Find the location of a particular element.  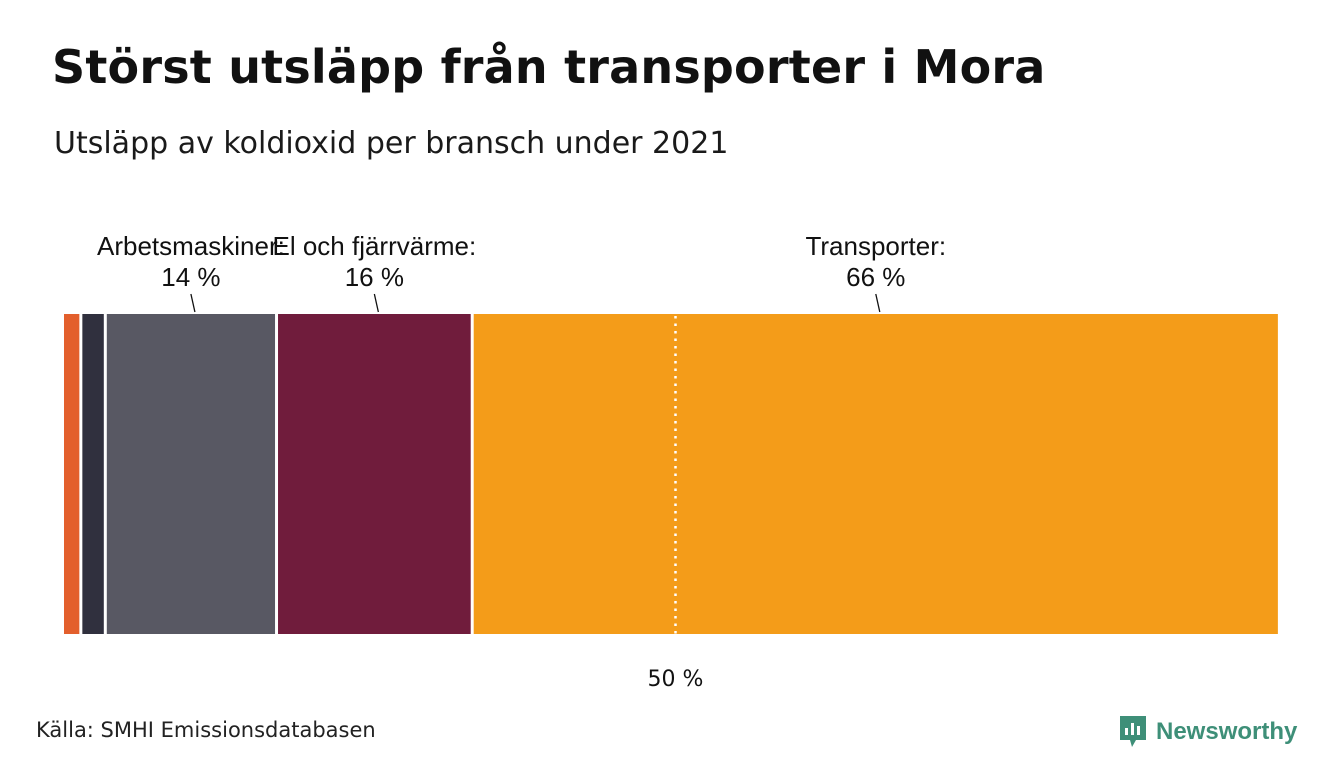

segment-value-label-4: 66 % is located at coordinates (875, 277).